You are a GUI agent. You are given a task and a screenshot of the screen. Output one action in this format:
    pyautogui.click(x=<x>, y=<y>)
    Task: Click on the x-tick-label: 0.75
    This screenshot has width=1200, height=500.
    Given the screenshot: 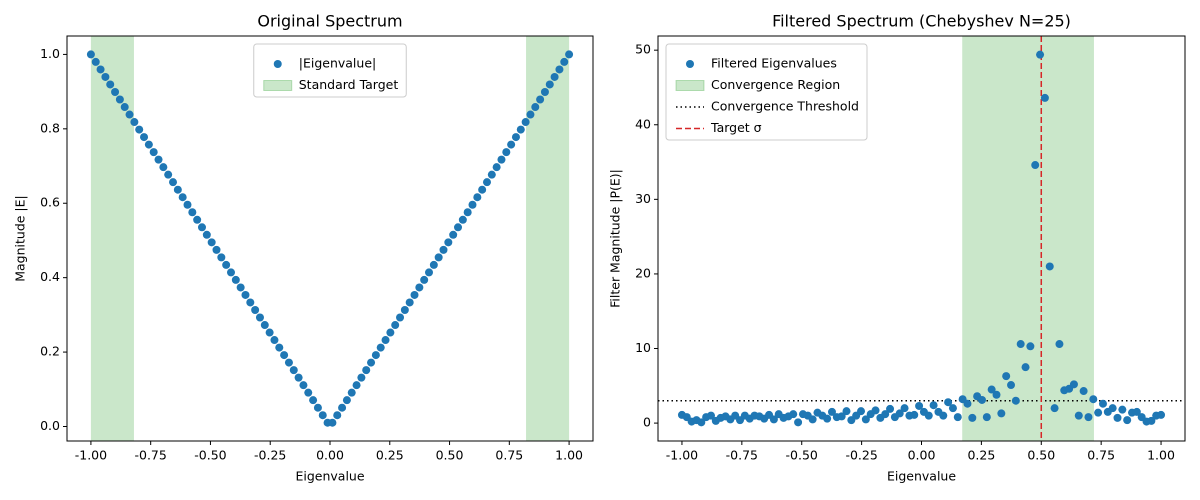 What is the action you would take?
    pyautogui.click(x=509, y=455)
    